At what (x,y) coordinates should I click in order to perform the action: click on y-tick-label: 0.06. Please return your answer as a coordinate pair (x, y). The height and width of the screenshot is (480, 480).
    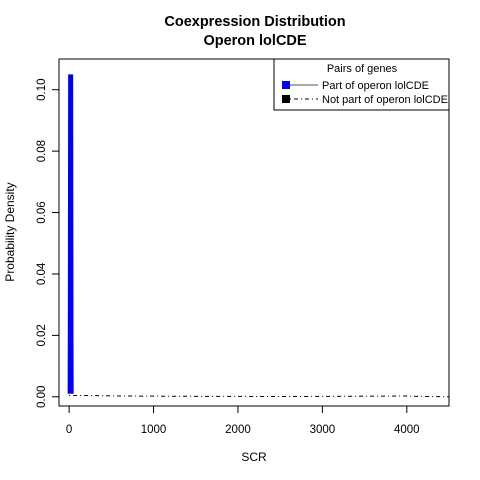
    Looking at the image, I should click on (42, 212).